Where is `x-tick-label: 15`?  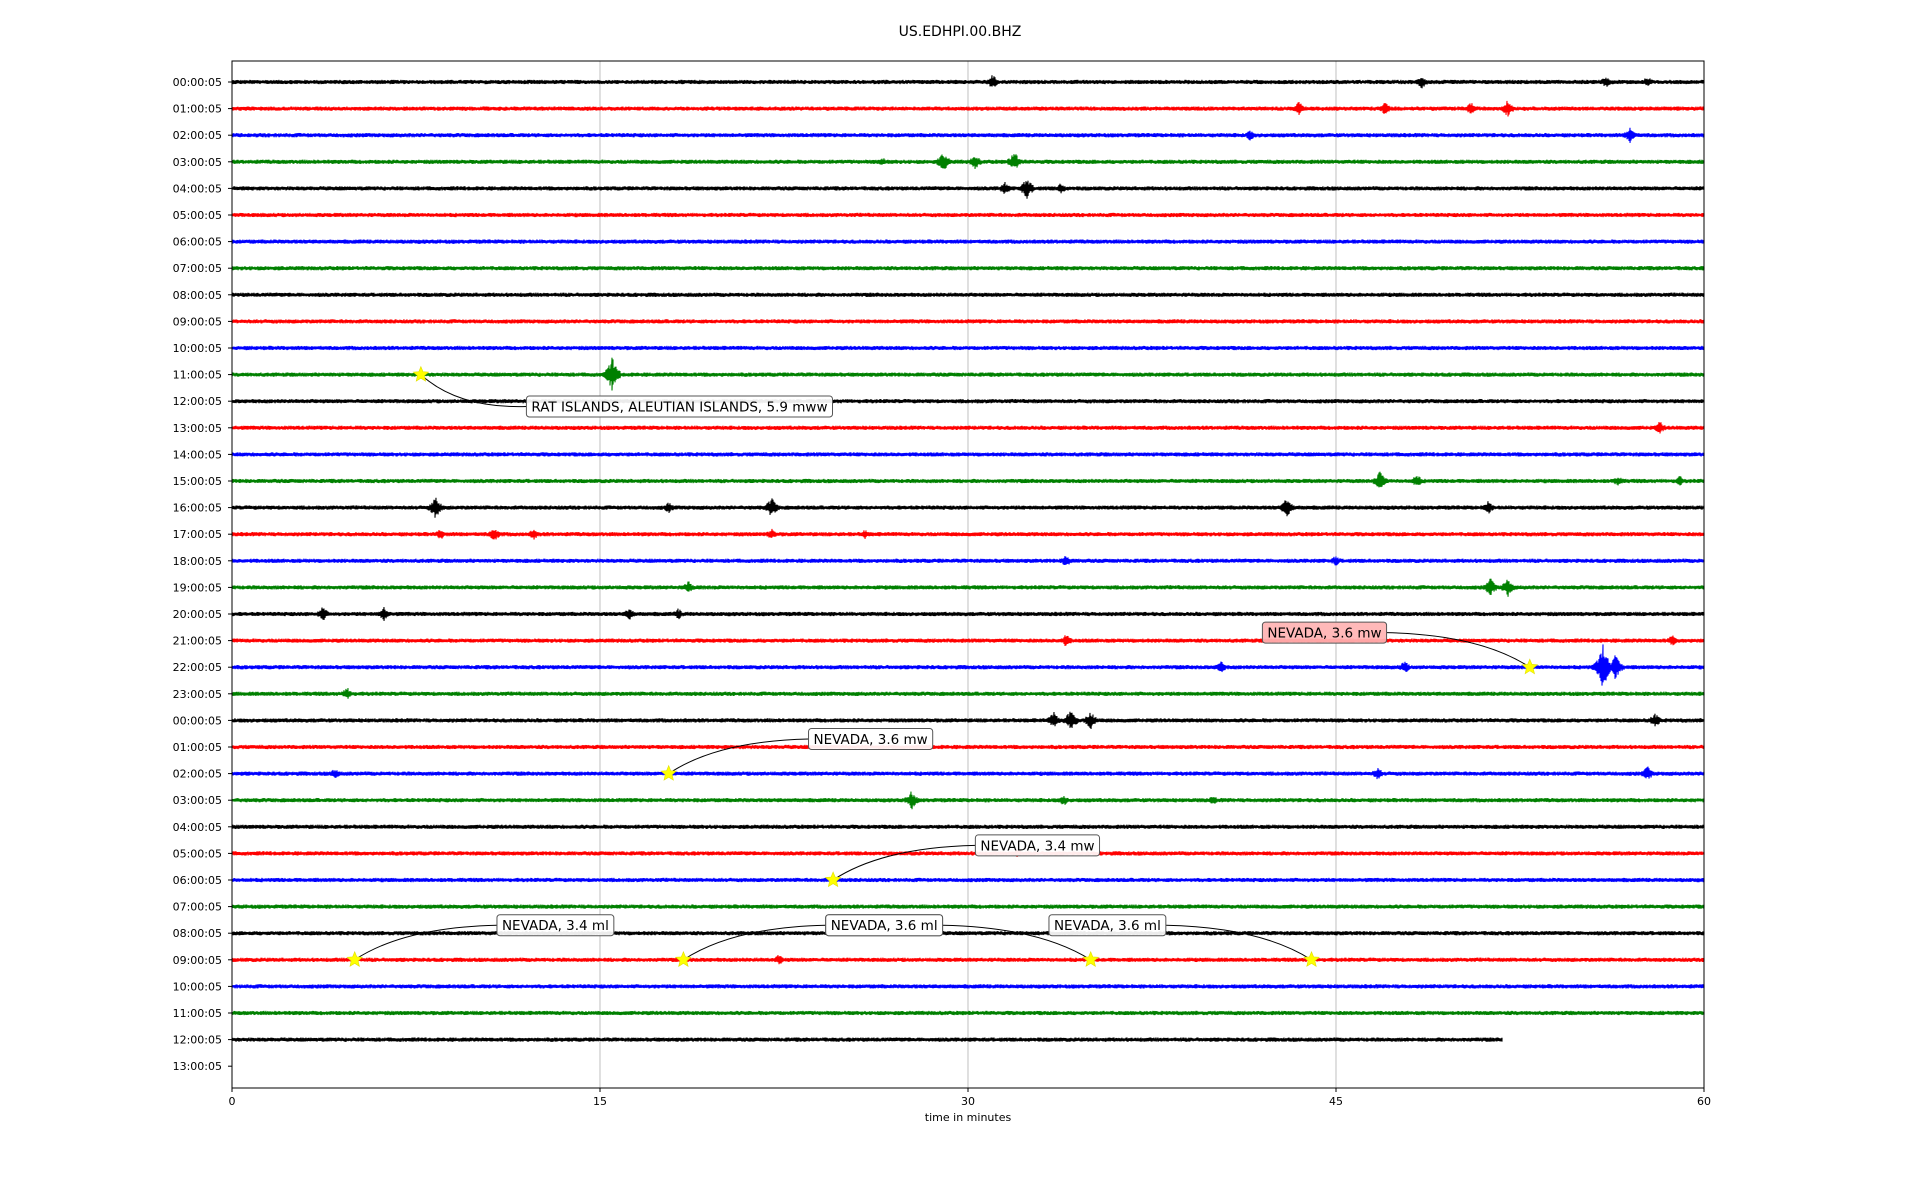 x-tick-label: 15 is located at coordinates (600, 1101).